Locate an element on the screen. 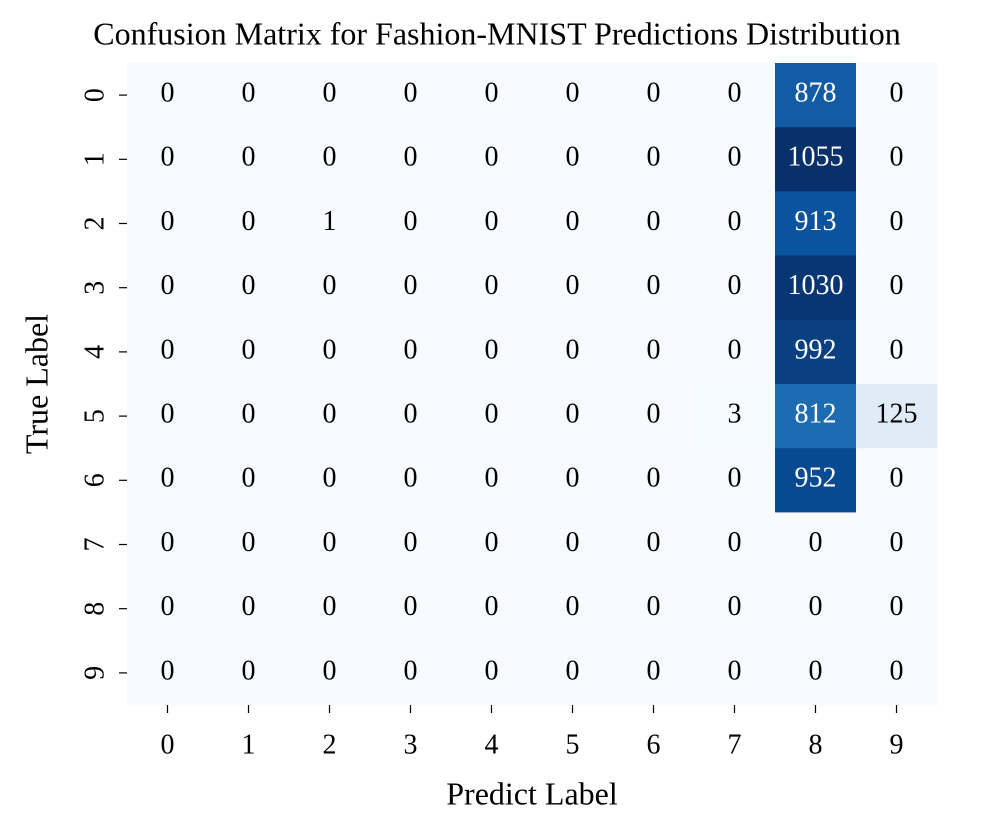  x-tick-label: 7 is located at coordinates (735, 744).